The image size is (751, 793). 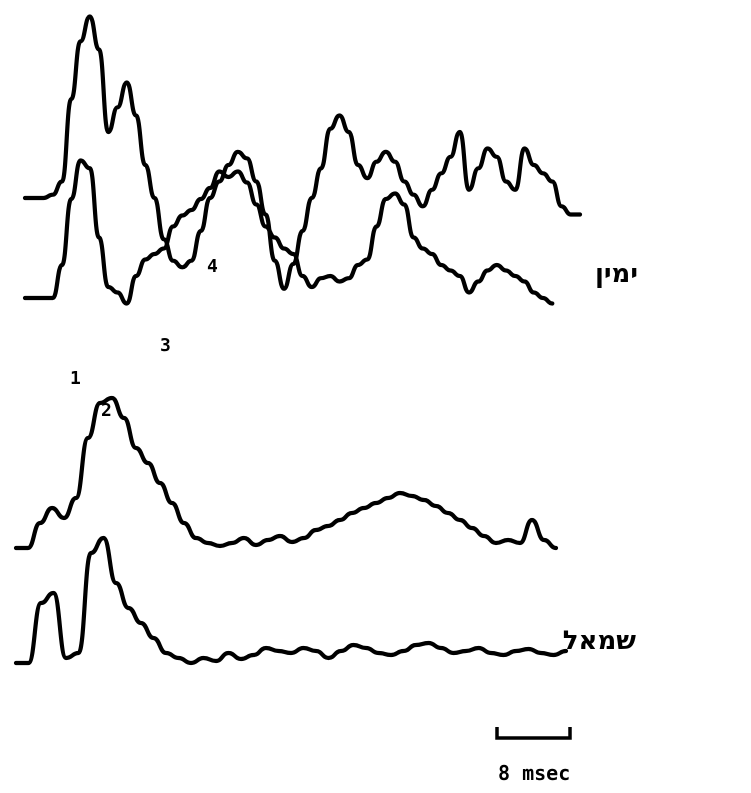 I want to click on scale-bar-label: 8 msec, so click(x=534, y=773).